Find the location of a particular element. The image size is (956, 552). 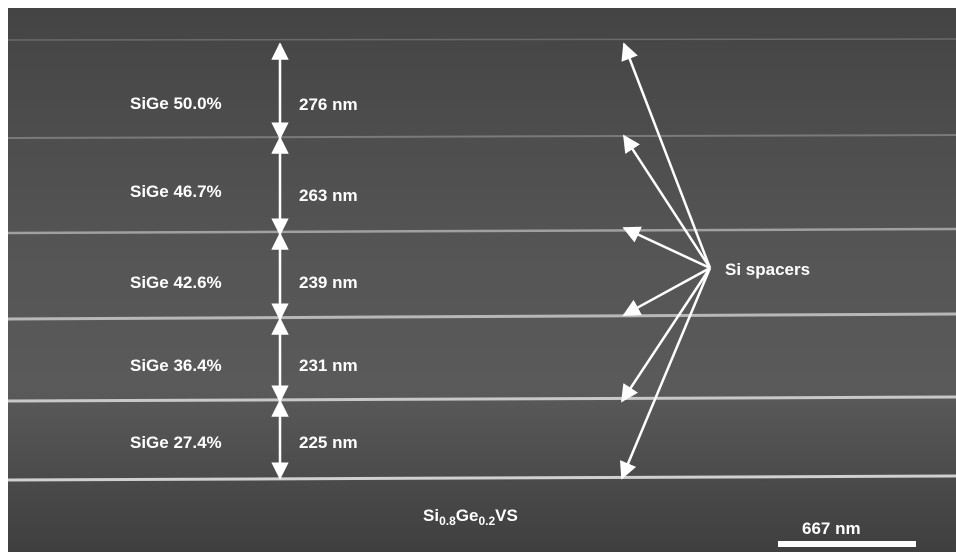

substrate-label: Si0.8Ge0.2VS is located at coordinates (470, 517).